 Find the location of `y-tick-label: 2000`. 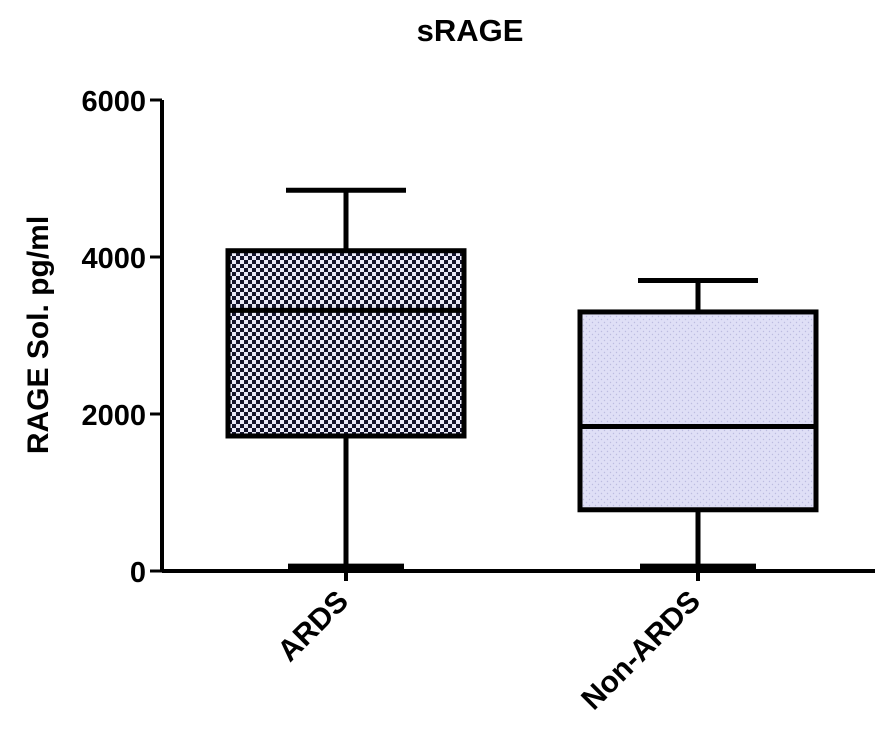

y-tick-label: 2000 is located at coordinates (113, 416).